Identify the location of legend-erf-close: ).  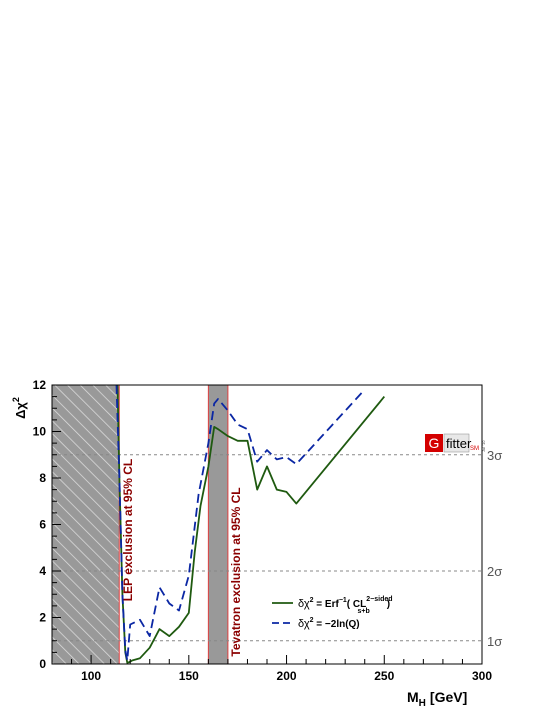
(388, 604).